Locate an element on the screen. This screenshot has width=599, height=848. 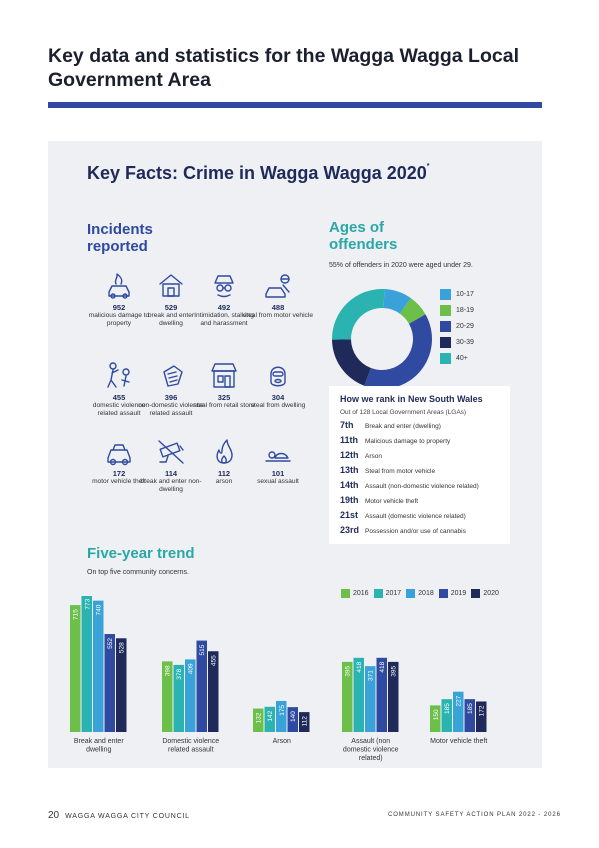
incident-stat: 455 domestic violence related assault is located at coordinates (119, 389).